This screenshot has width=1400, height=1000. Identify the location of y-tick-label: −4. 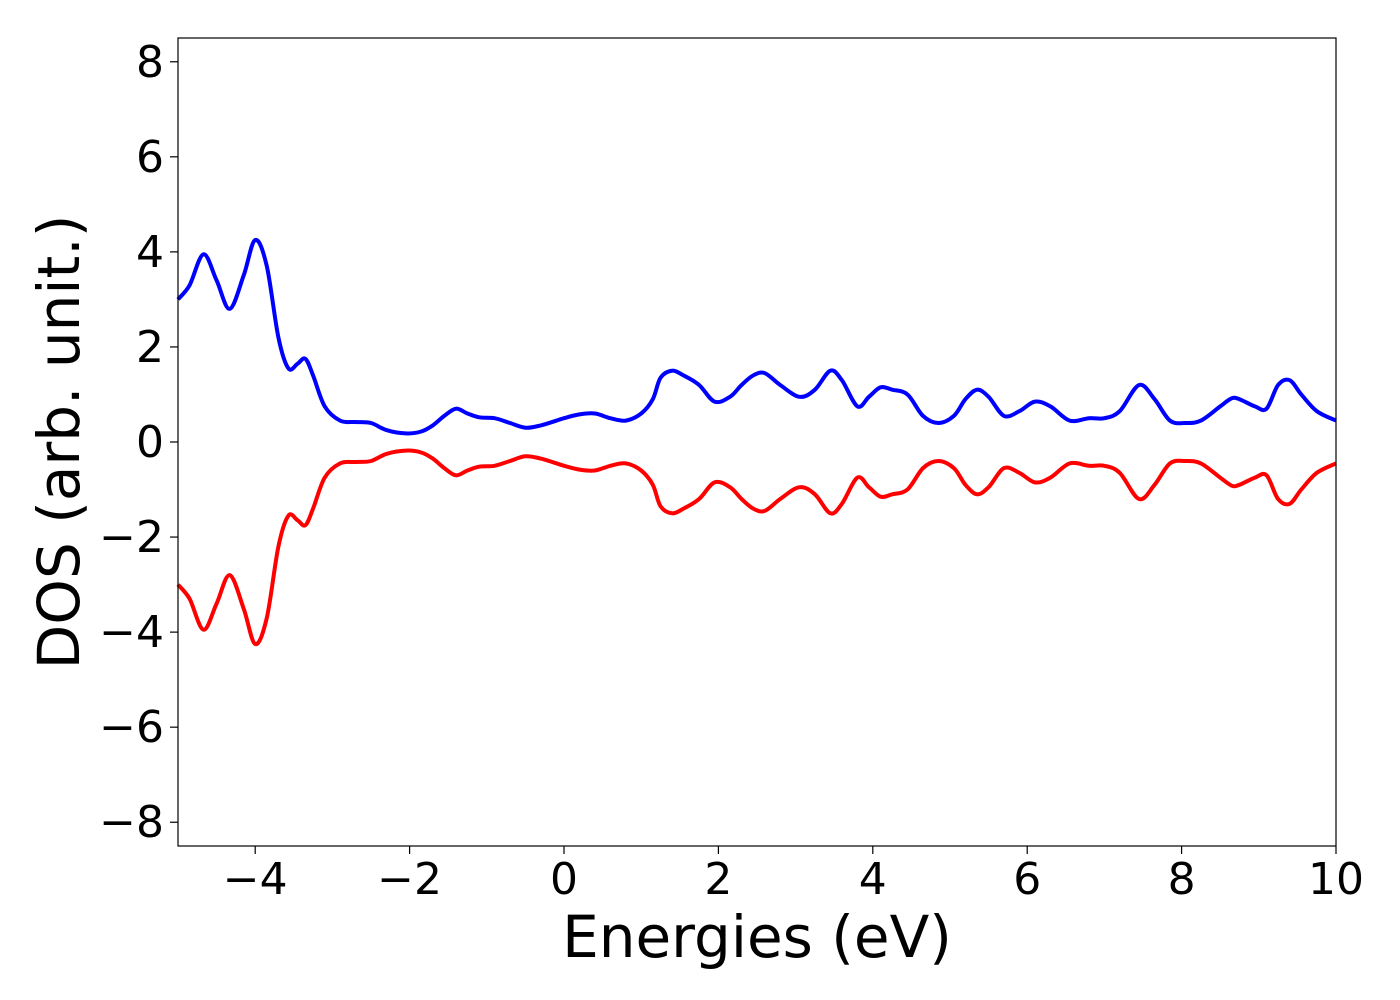
(131, 632).